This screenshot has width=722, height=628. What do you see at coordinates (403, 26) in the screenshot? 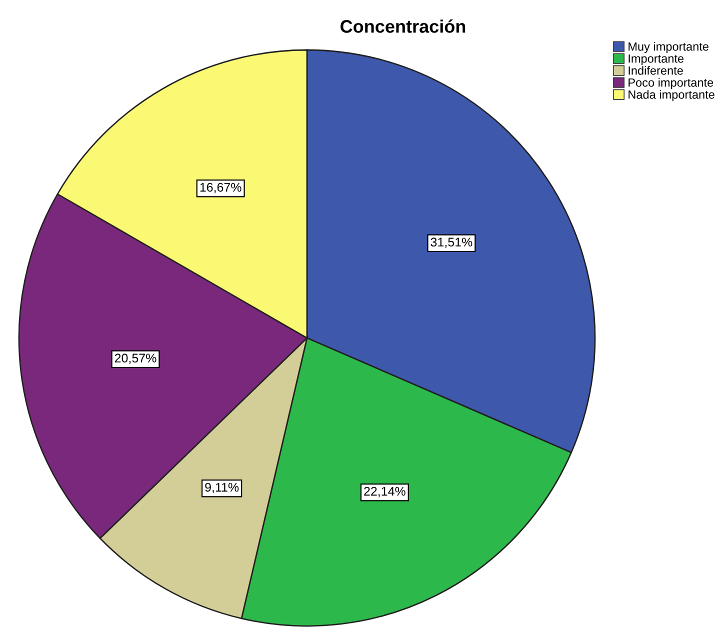
I see `chart-title: Concentración` at bounding box center [403, 26].